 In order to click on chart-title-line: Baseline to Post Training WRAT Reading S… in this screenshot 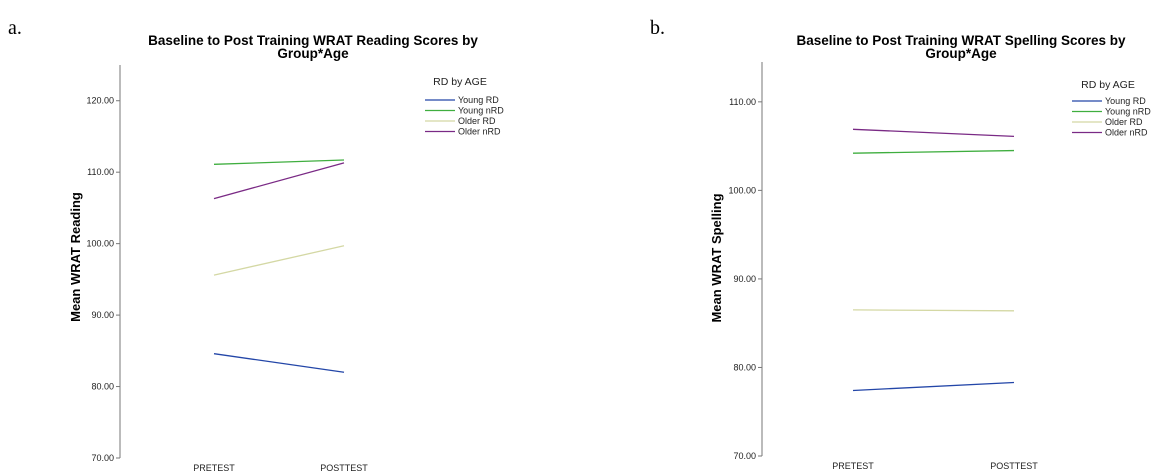, I will do `click(313, 40)`.